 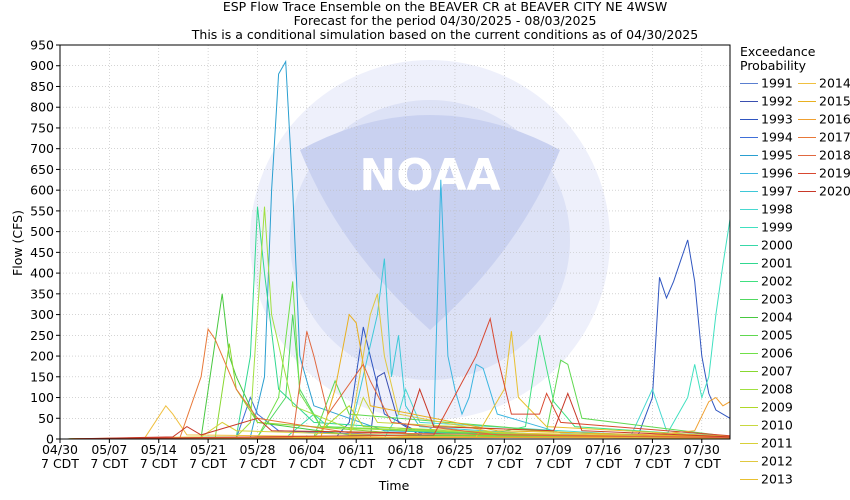 I want to click on x-tick-label-date: 06/18, so click(x=406, y=449).